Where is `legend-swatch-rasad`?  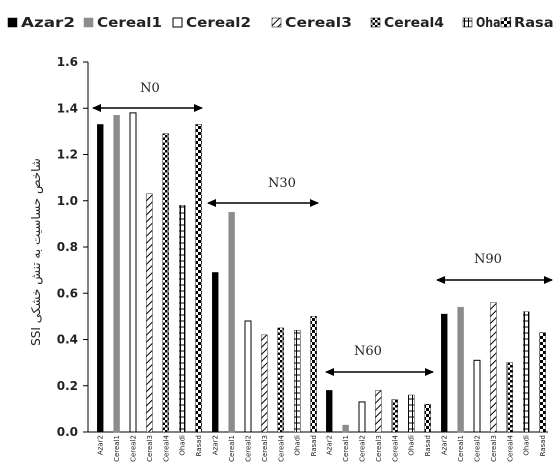 legend-swatch-rasad is located at coordinates (505, 22).